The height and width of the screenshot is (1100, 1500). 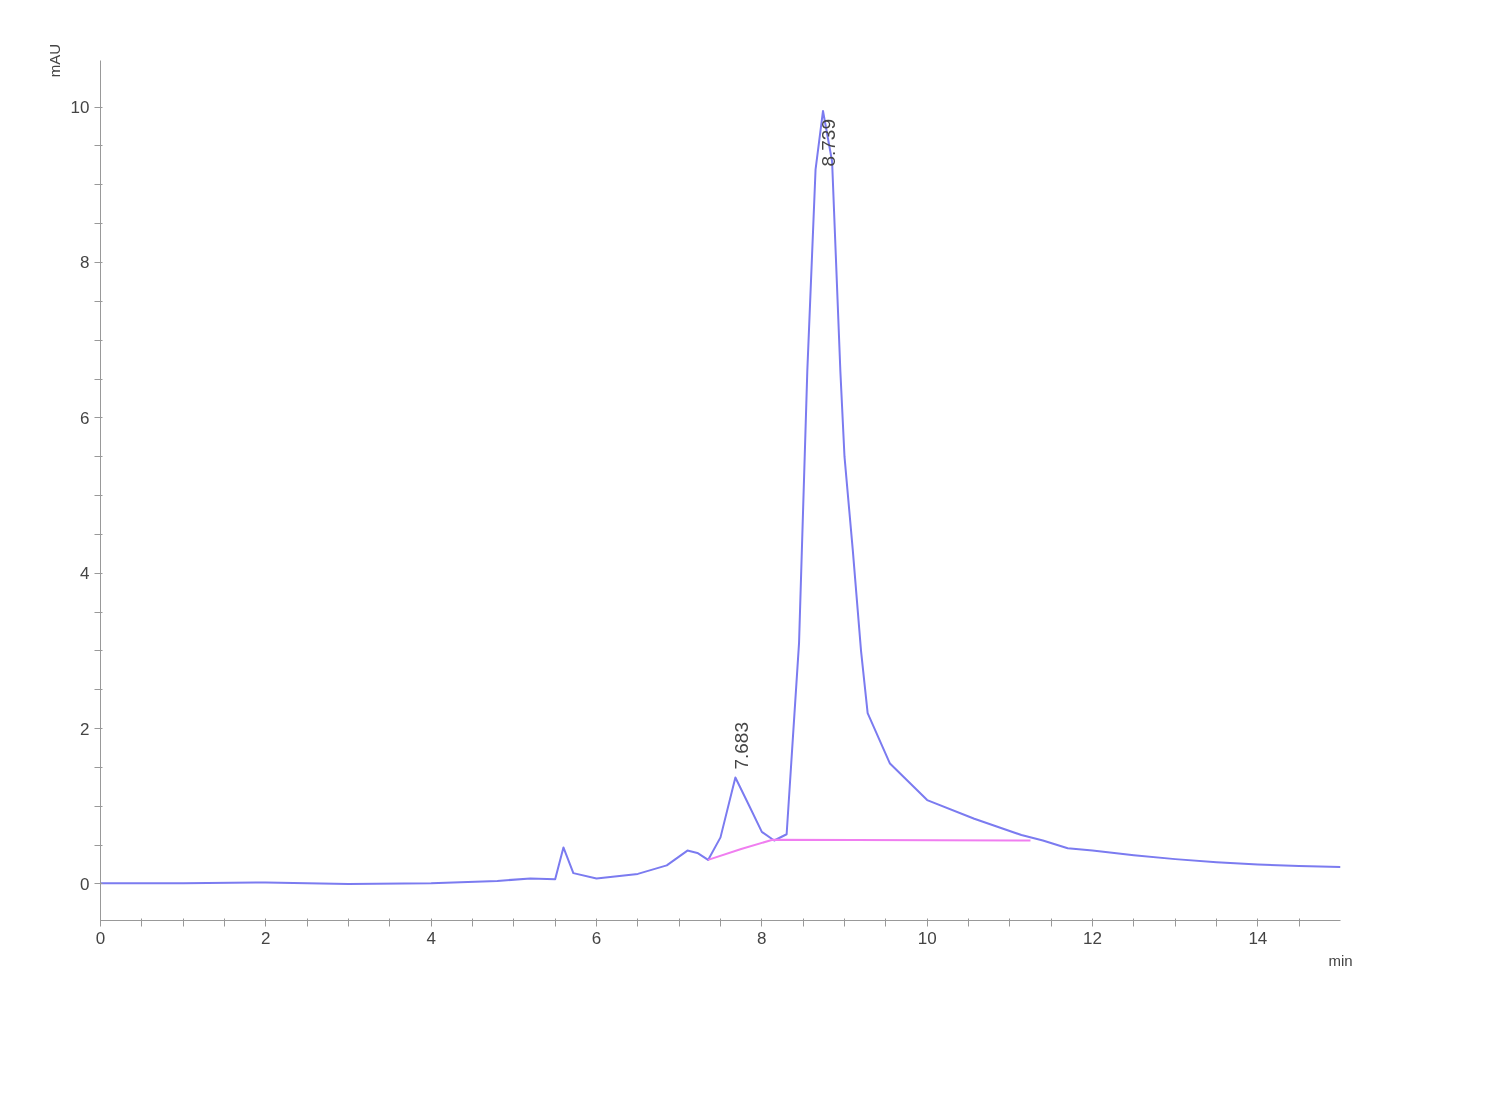 What do you see at coordinates (762, 938) in the screenshot?
I see `x-tick-label: 8` at bounding box center [762, 938].